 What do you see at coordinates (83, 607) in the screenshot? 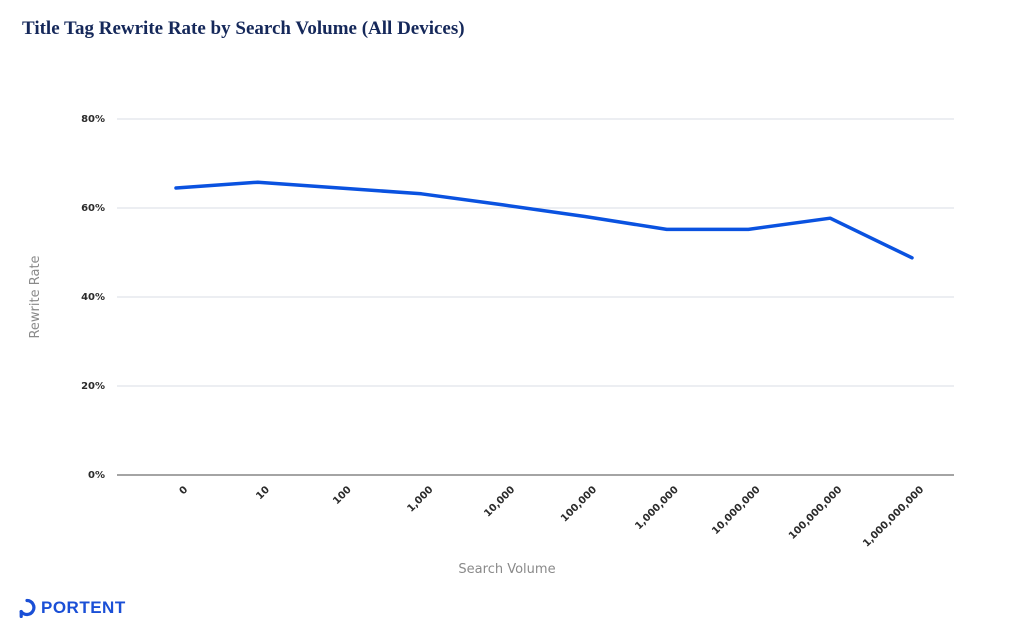
I see `portent-logo-text: PORTENT` at bounding box center [83, 607].